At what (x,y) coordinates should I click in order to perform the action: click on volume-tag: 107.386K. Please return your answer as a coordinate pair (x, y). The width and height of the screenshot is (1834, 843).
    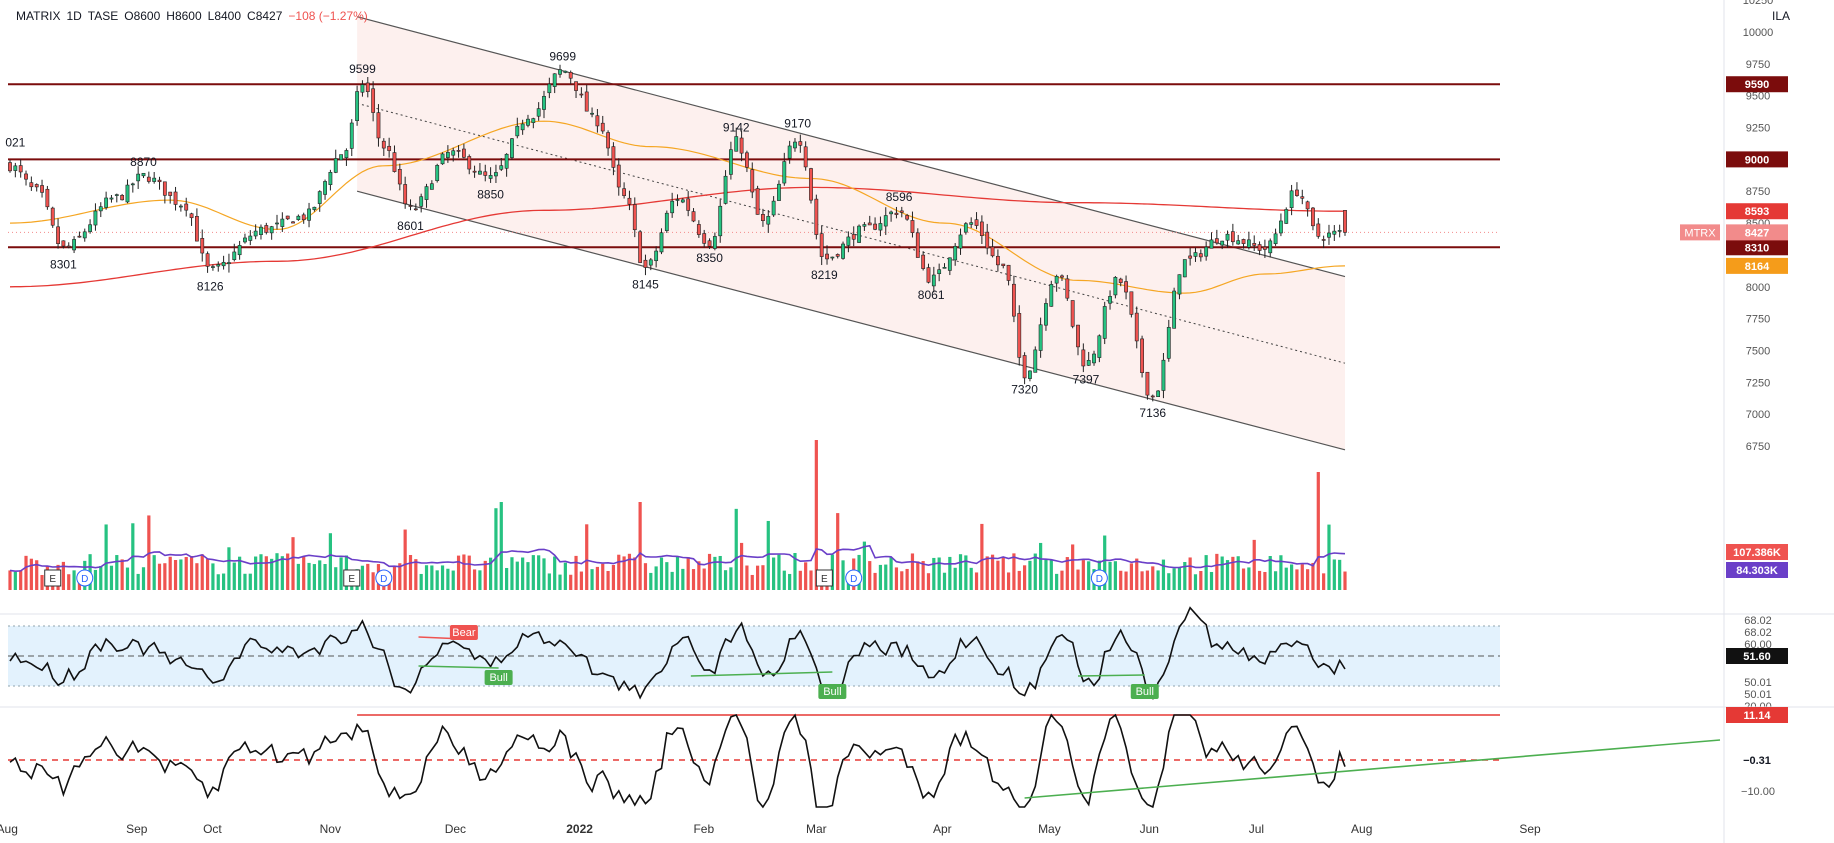
    Looking at the image, I should click on (1757, 552).